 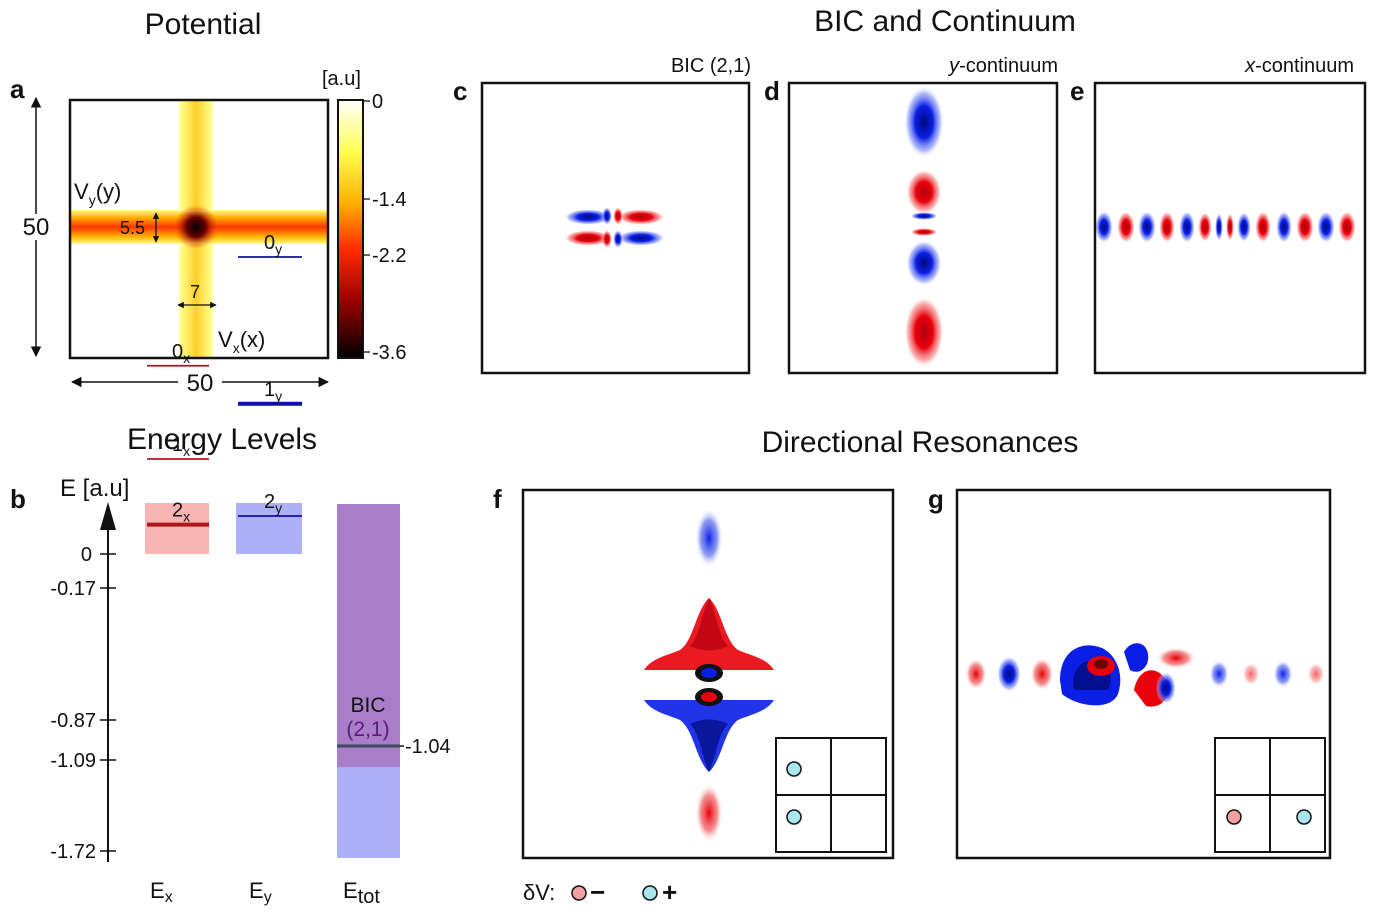 I want to click on legend-plus-label: +, so click(x=669, y=892).